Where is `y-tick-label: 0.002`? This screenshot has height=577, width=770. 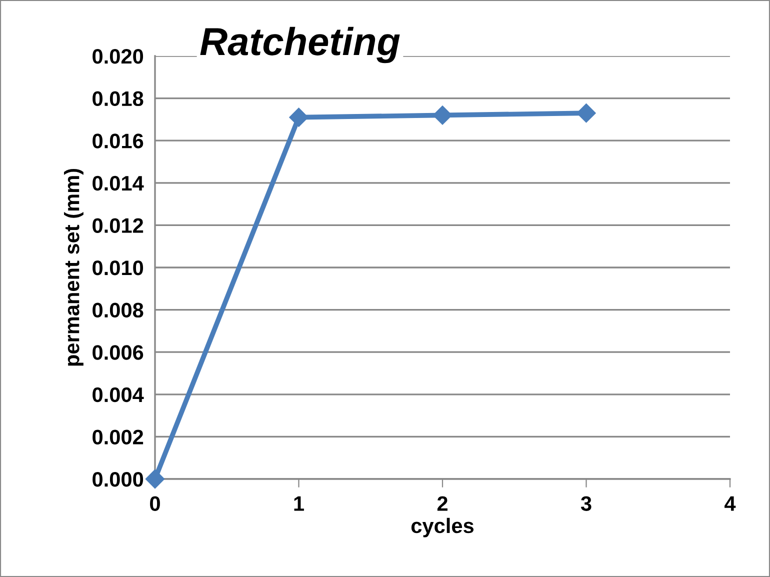 y-tick-label: 0.002 is located at coordinates (118, 437).